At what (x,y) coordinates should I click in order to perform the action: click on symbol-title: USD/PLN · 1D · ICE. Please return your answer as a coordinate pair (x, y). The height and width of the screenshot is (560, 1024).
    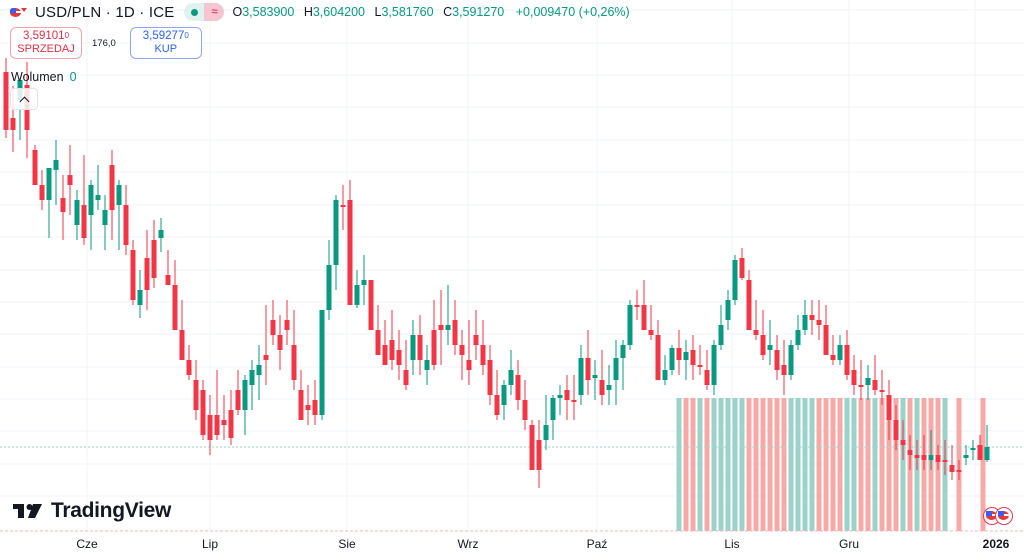
    Looking at the image, I should click on (105, 12).